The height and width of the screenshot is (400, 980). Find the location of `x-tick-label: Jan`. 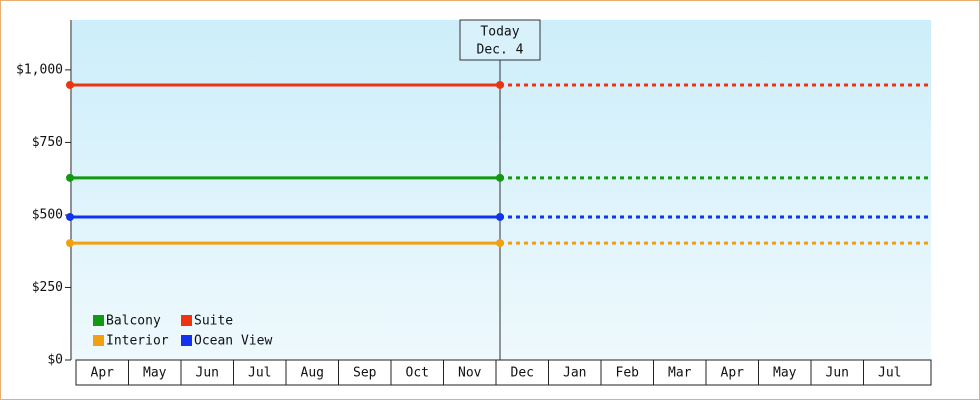

x-tick-label: Jan is located at coordinates (574, 373).